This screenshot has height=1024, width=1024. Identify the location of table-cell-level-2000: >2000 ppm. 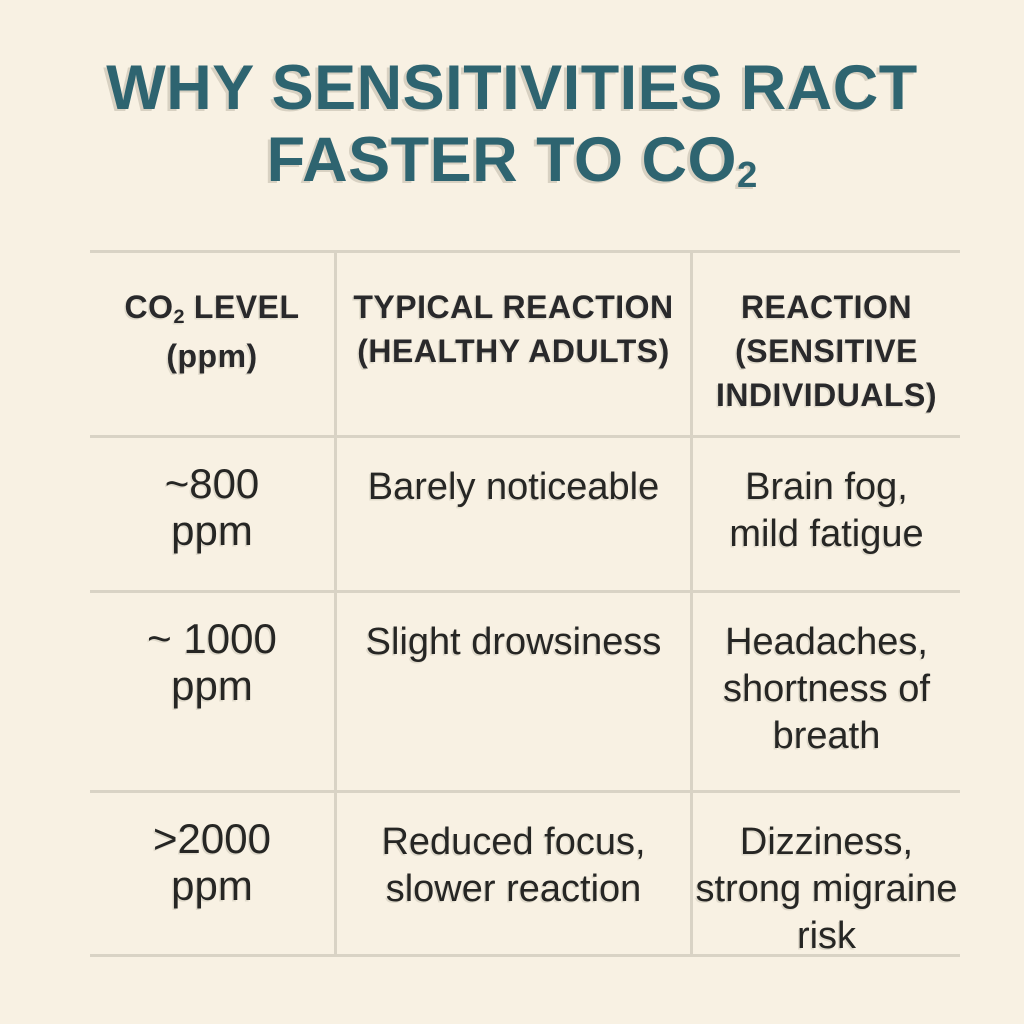
(212, 872).